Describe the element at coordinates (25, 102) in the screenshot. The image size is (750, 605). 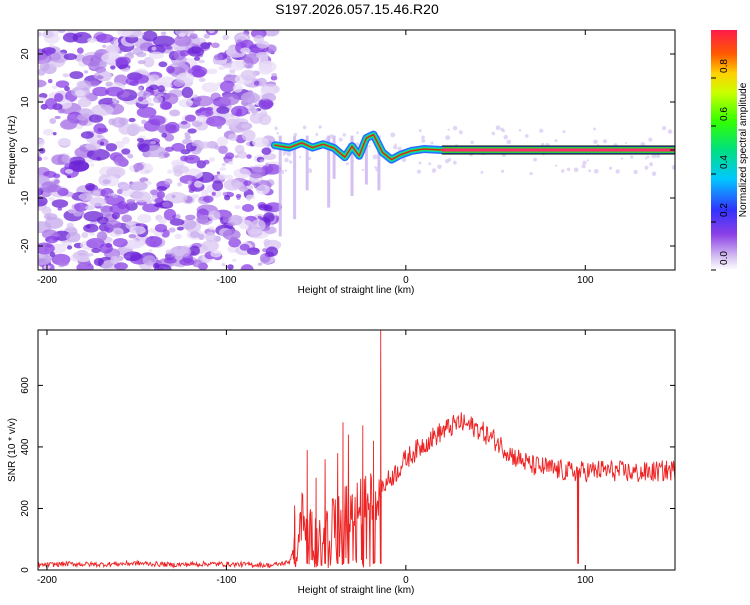
I see `spectrogram-y-tick-label: 10` at that location.